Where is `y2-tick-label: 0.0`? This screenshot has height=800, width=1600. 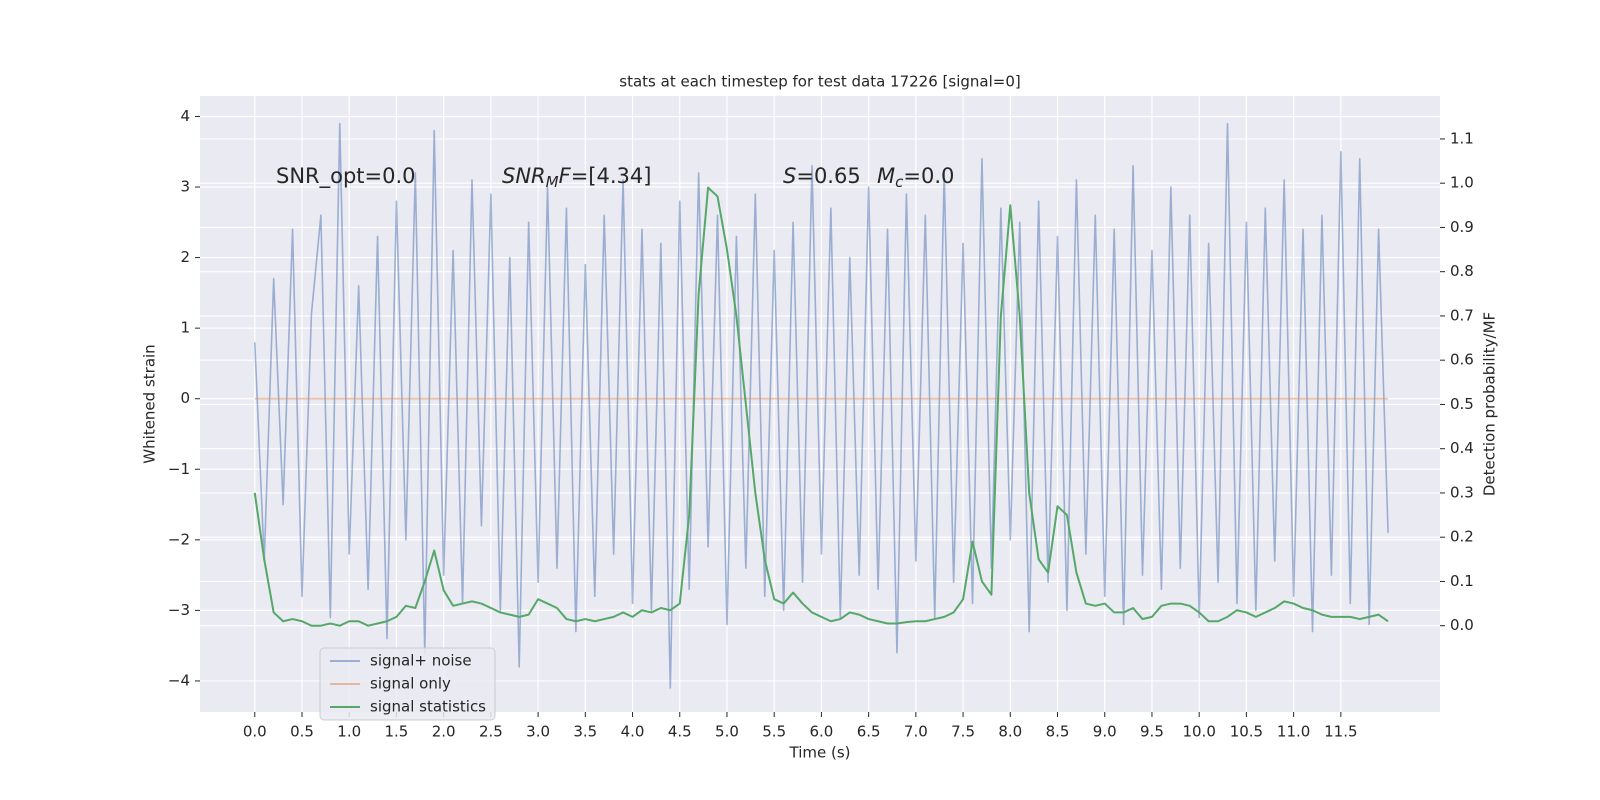 y2-tick-label: 0.0 is located at coordinates (1462, 625).